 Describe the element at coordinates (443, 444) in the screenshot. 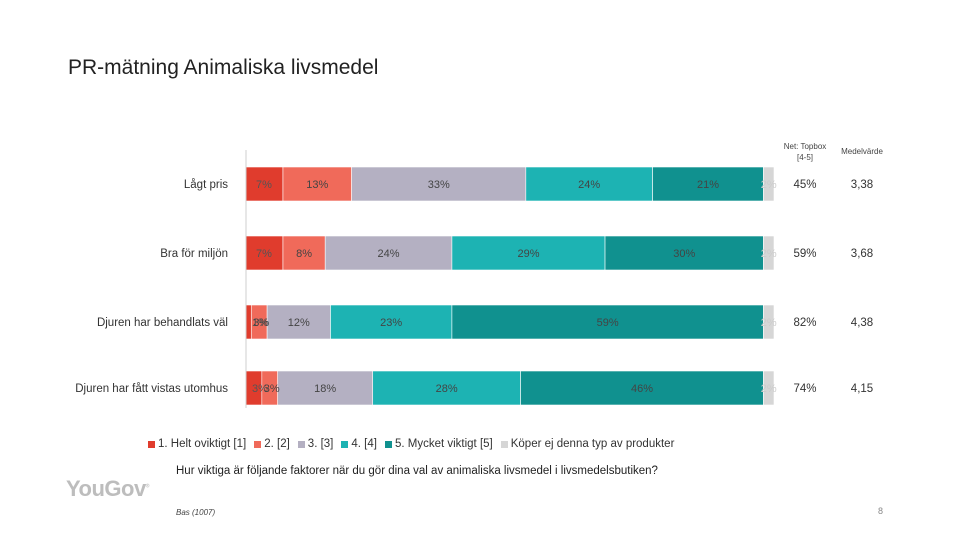

I see `legend-label-5: 5. Mycket viktigt [5]` at that location.